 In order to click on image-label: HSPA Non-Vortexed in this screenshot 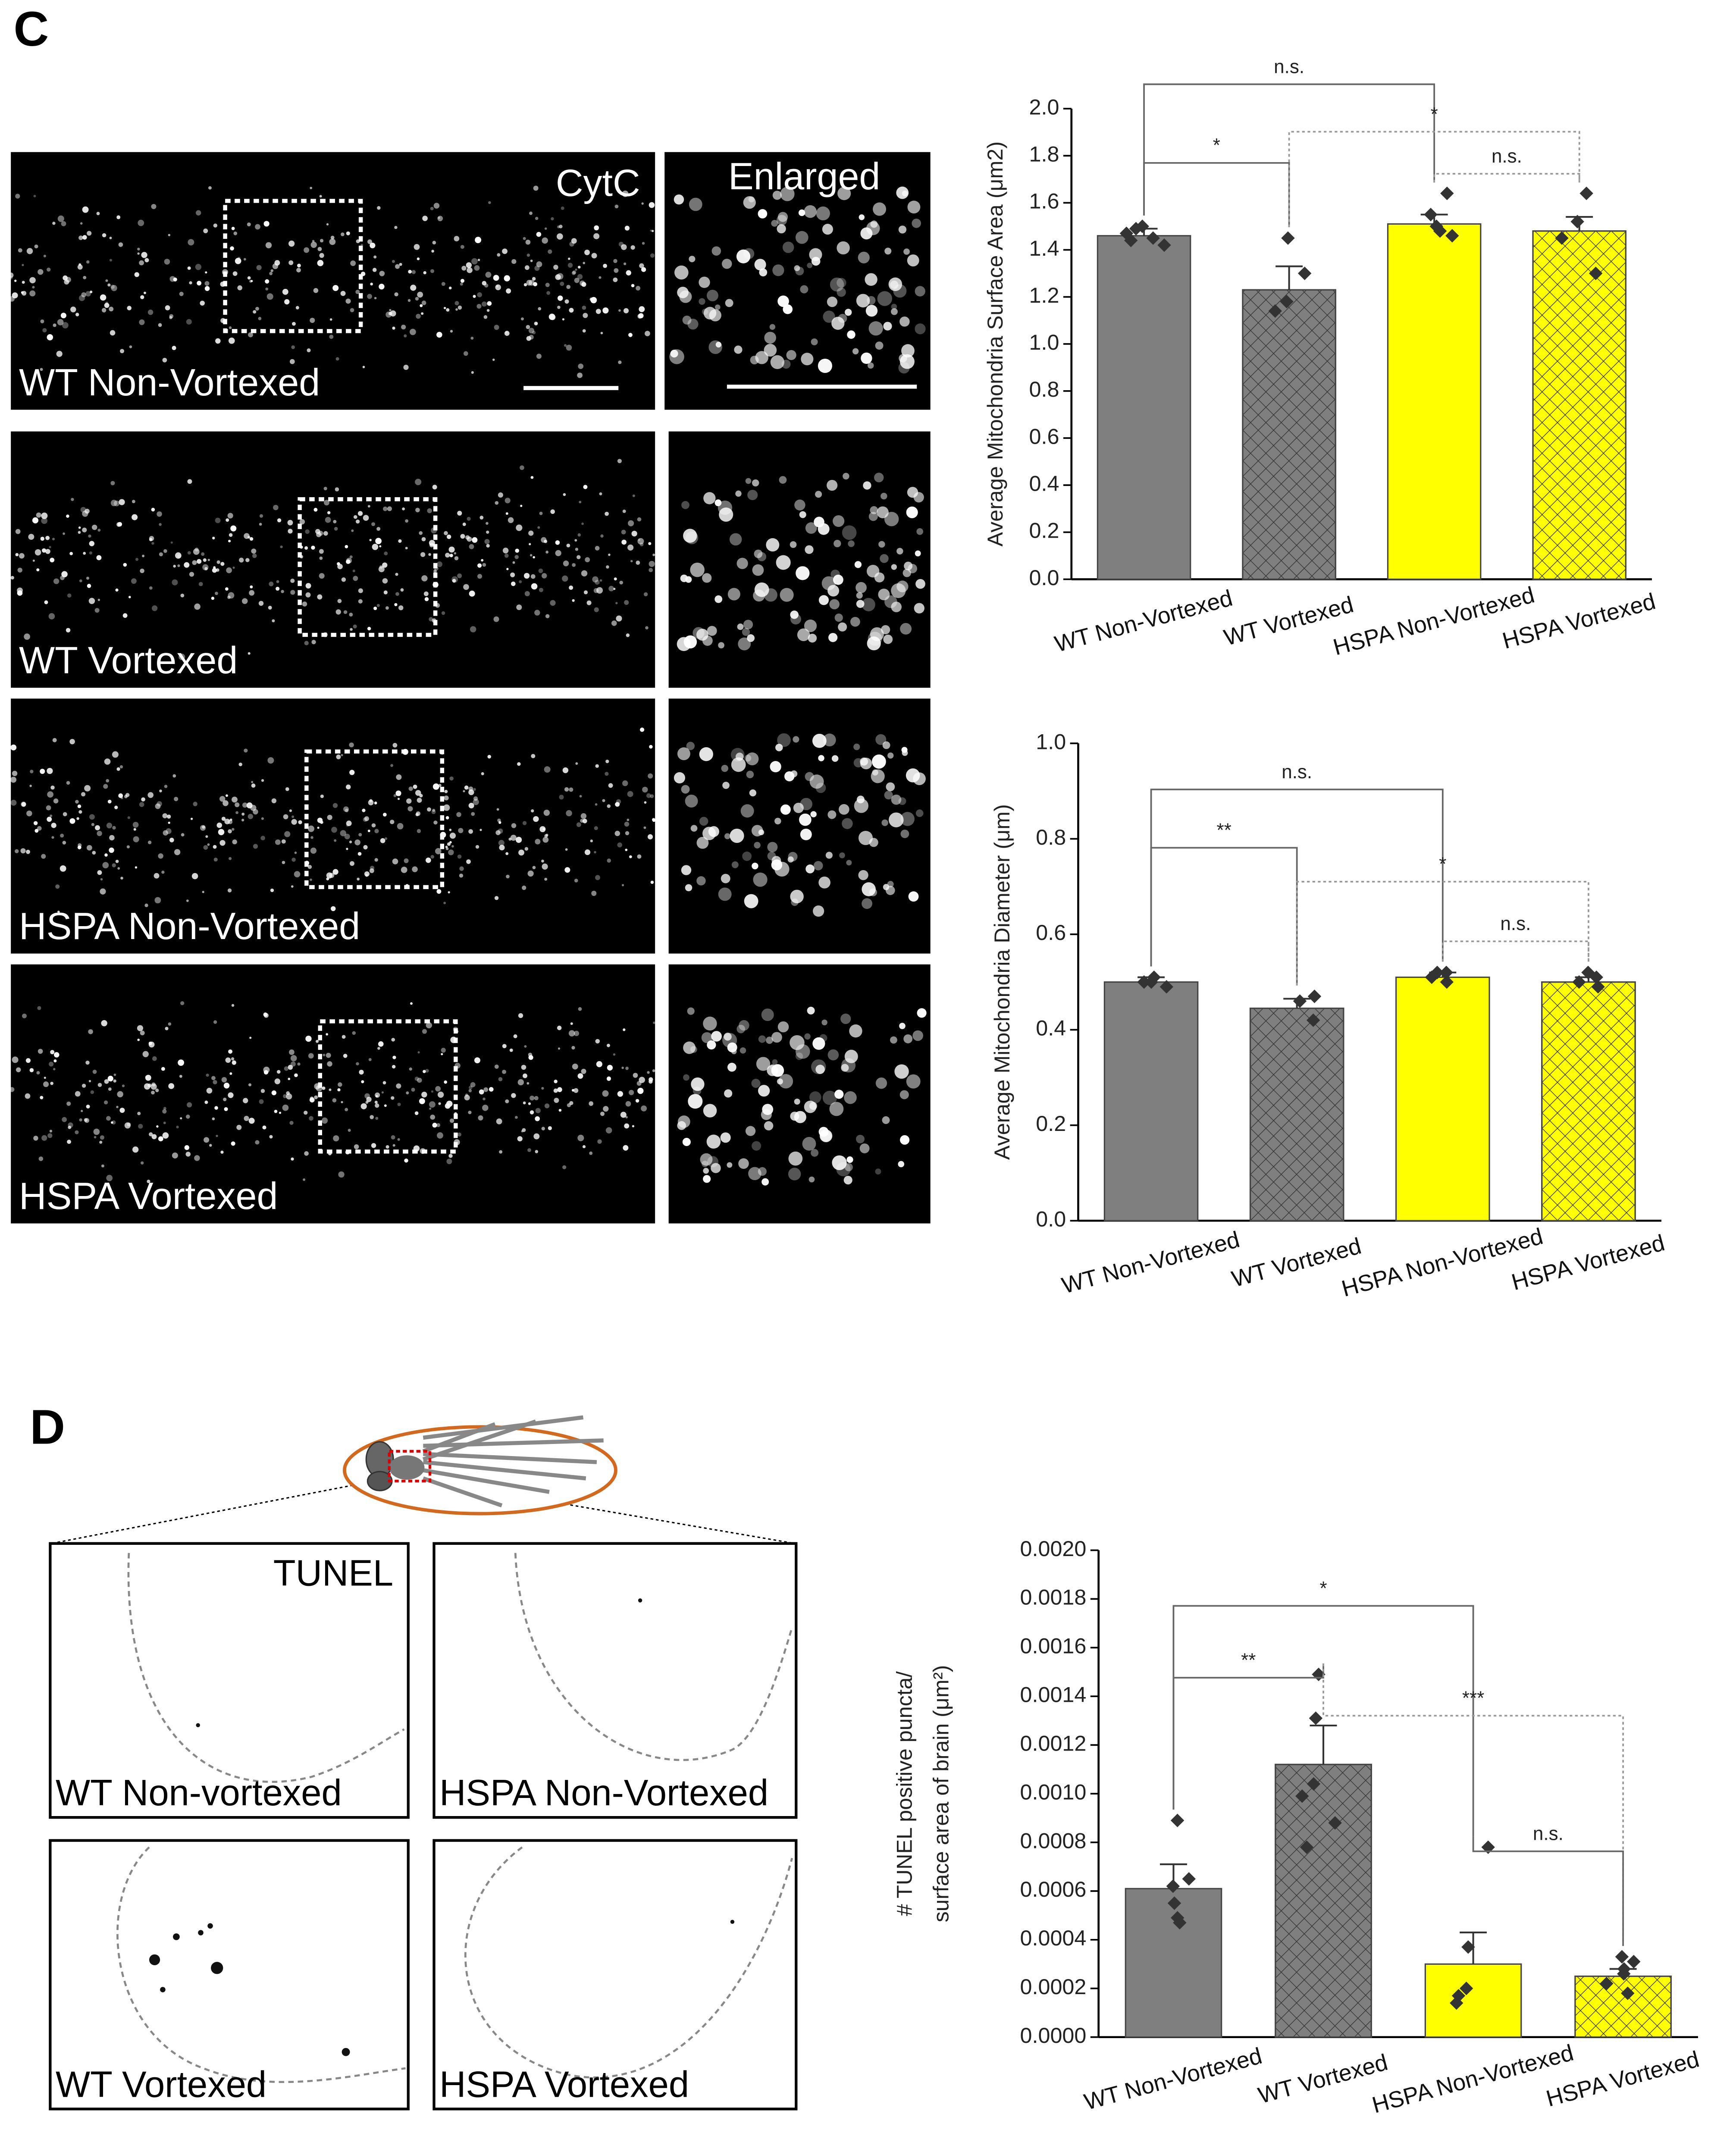, I will do `click(189, 926)`.